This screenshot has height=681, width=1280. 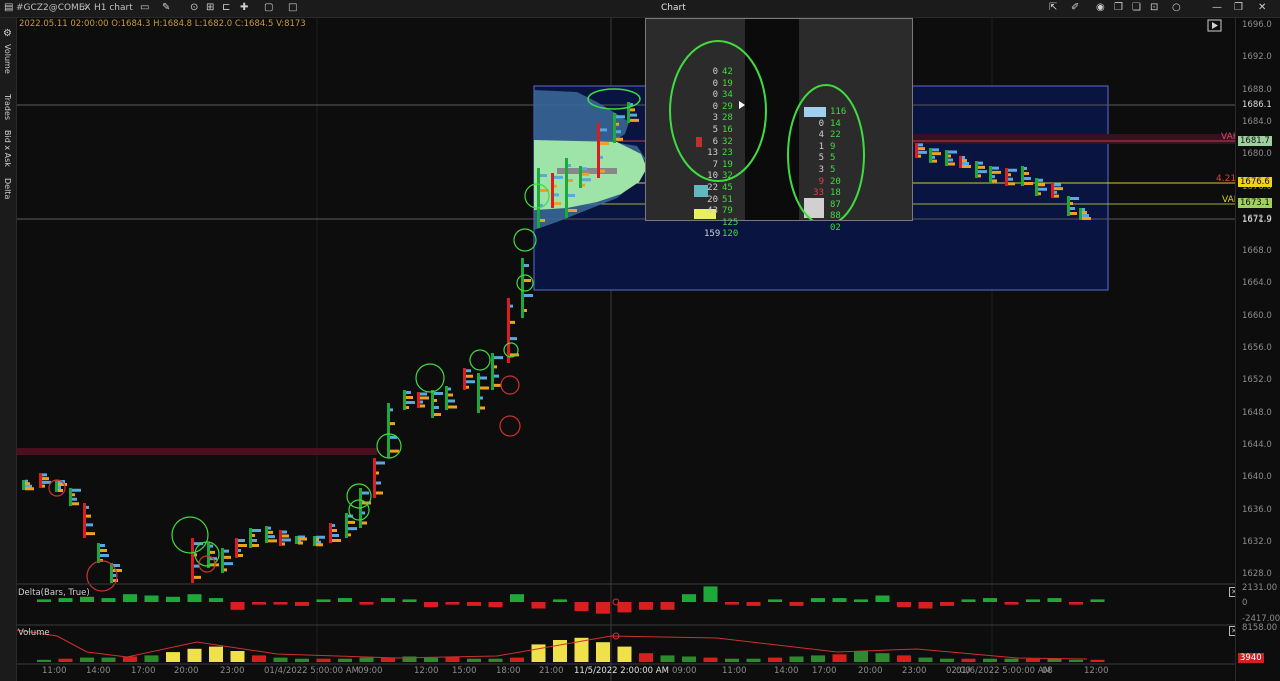 I want to click on zoom-icon: ⊙, so click(x=194, y=7).